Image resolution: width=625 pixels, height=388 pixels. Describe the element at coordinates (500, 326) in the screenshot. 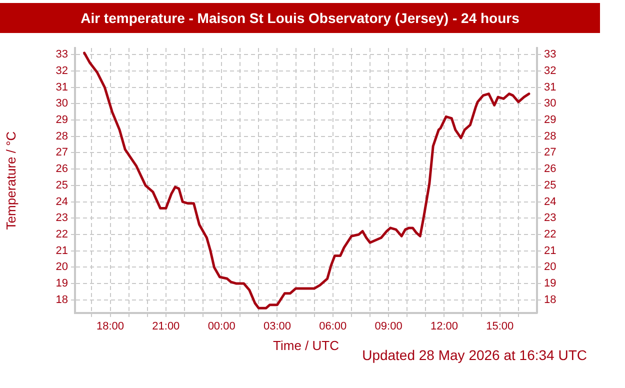

I see `x-tick-label: 15:00` at that location.